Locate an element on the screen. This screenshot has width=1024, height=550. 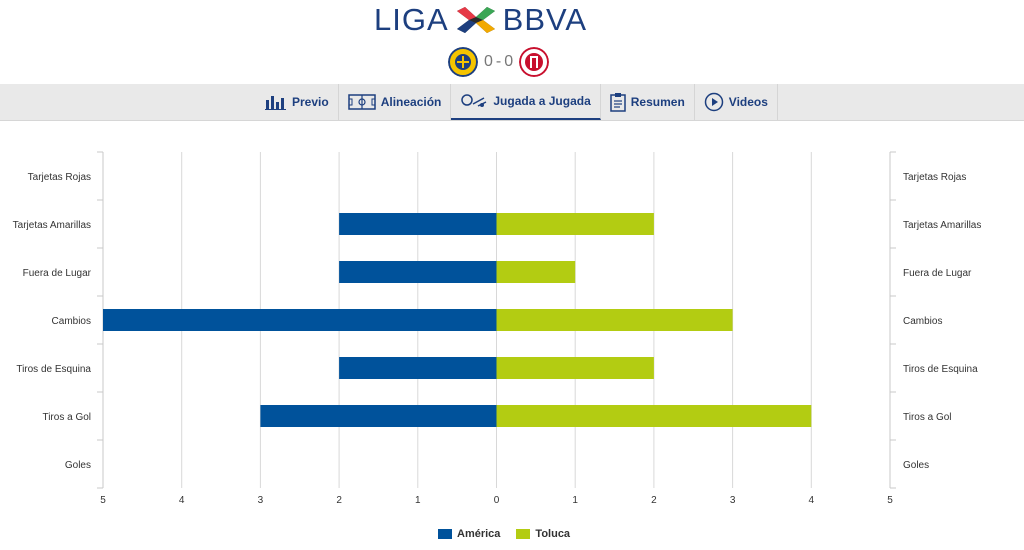
category-label-left: Cambios is located at coordinates (71, 321).